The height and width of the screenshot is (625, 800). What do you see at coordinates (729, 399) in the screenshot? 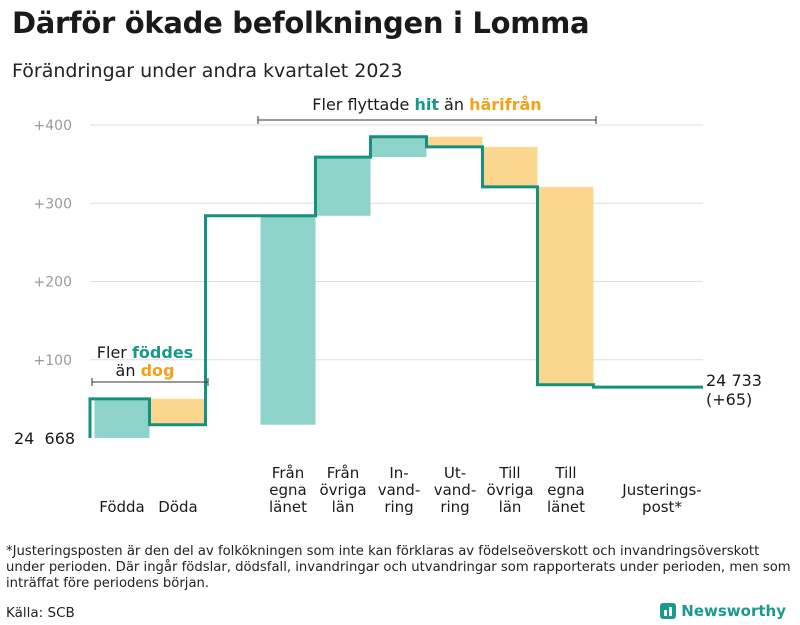
I see `end-change-label: (+65)` at bounding box center [729, 399].